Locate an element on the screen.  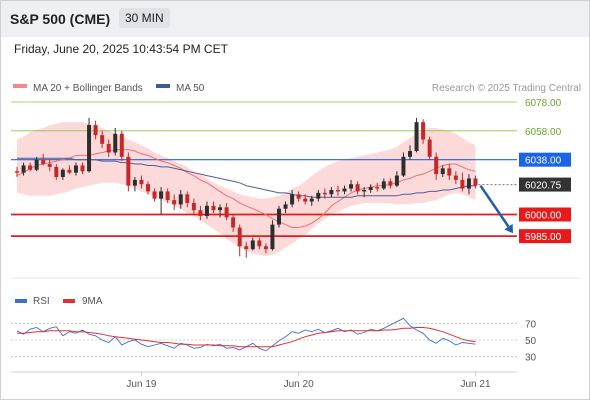
level-label-1: 6058.00 is located at coordinates (543, 132).